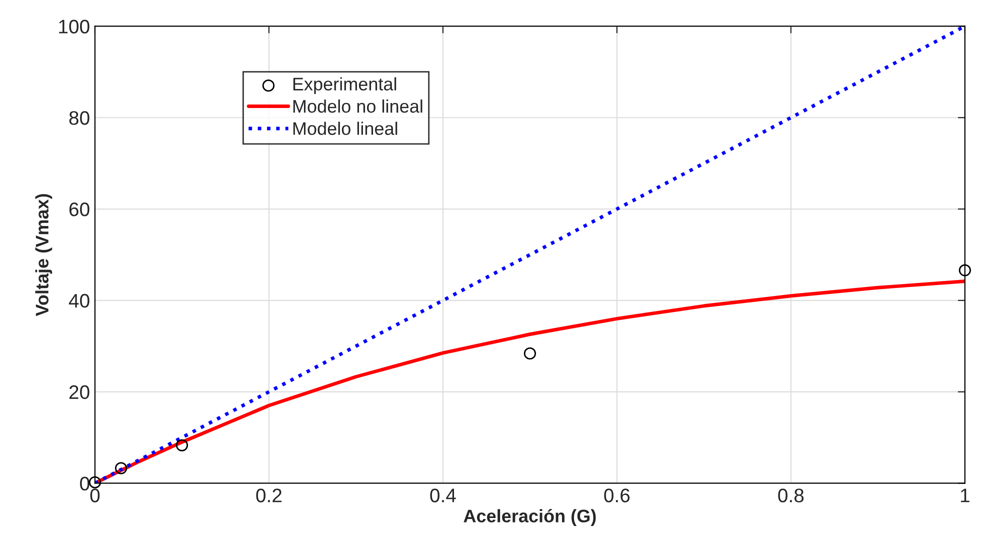 This screenshot has height=558, width=983. I want to click on y-tick-label: 60, so click(79, 209).